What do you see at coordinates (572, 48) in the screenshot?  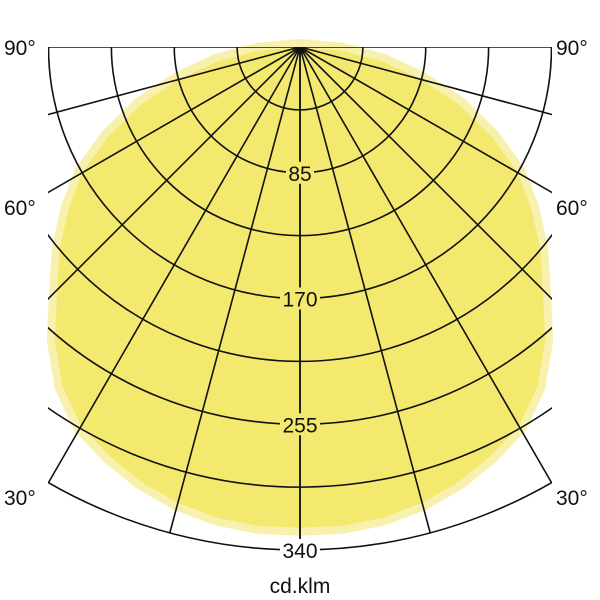 I see `angle-label-90-right: 90°` at bounding box center [572, 48].